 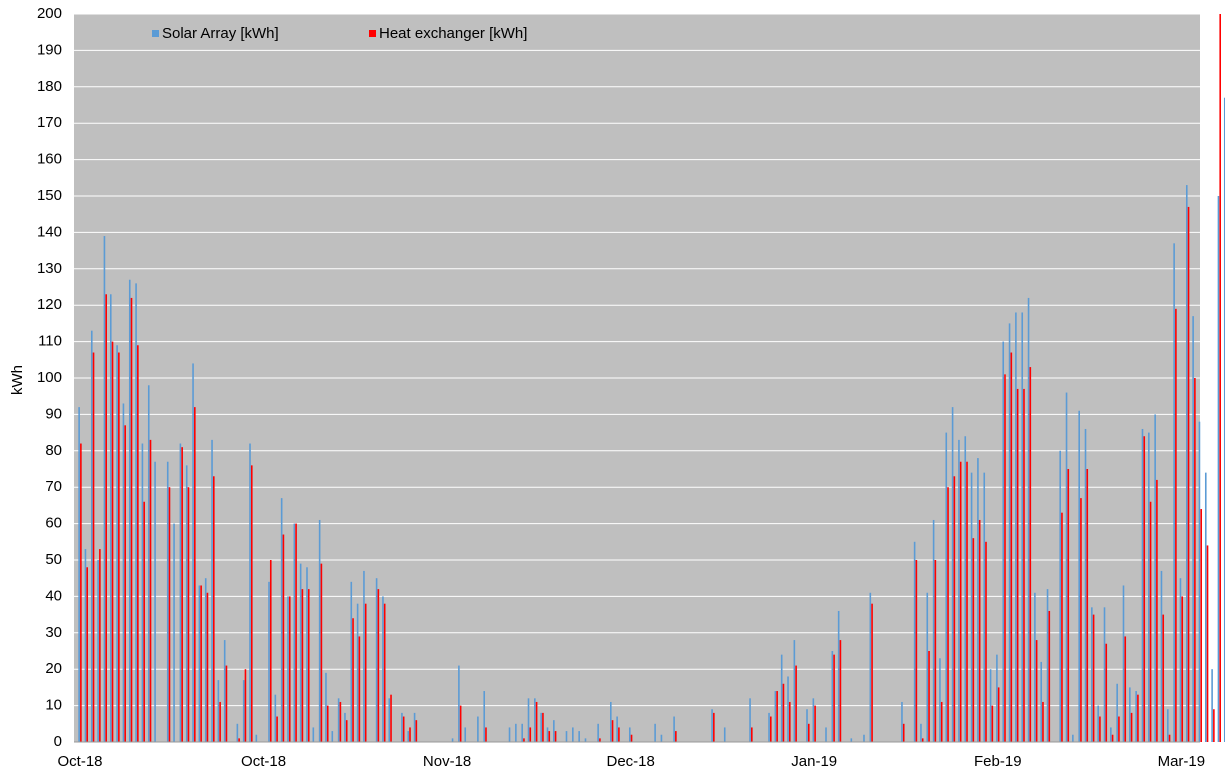 I want to click on x-tick-label: Jan-19, so click(x=814, y=761).